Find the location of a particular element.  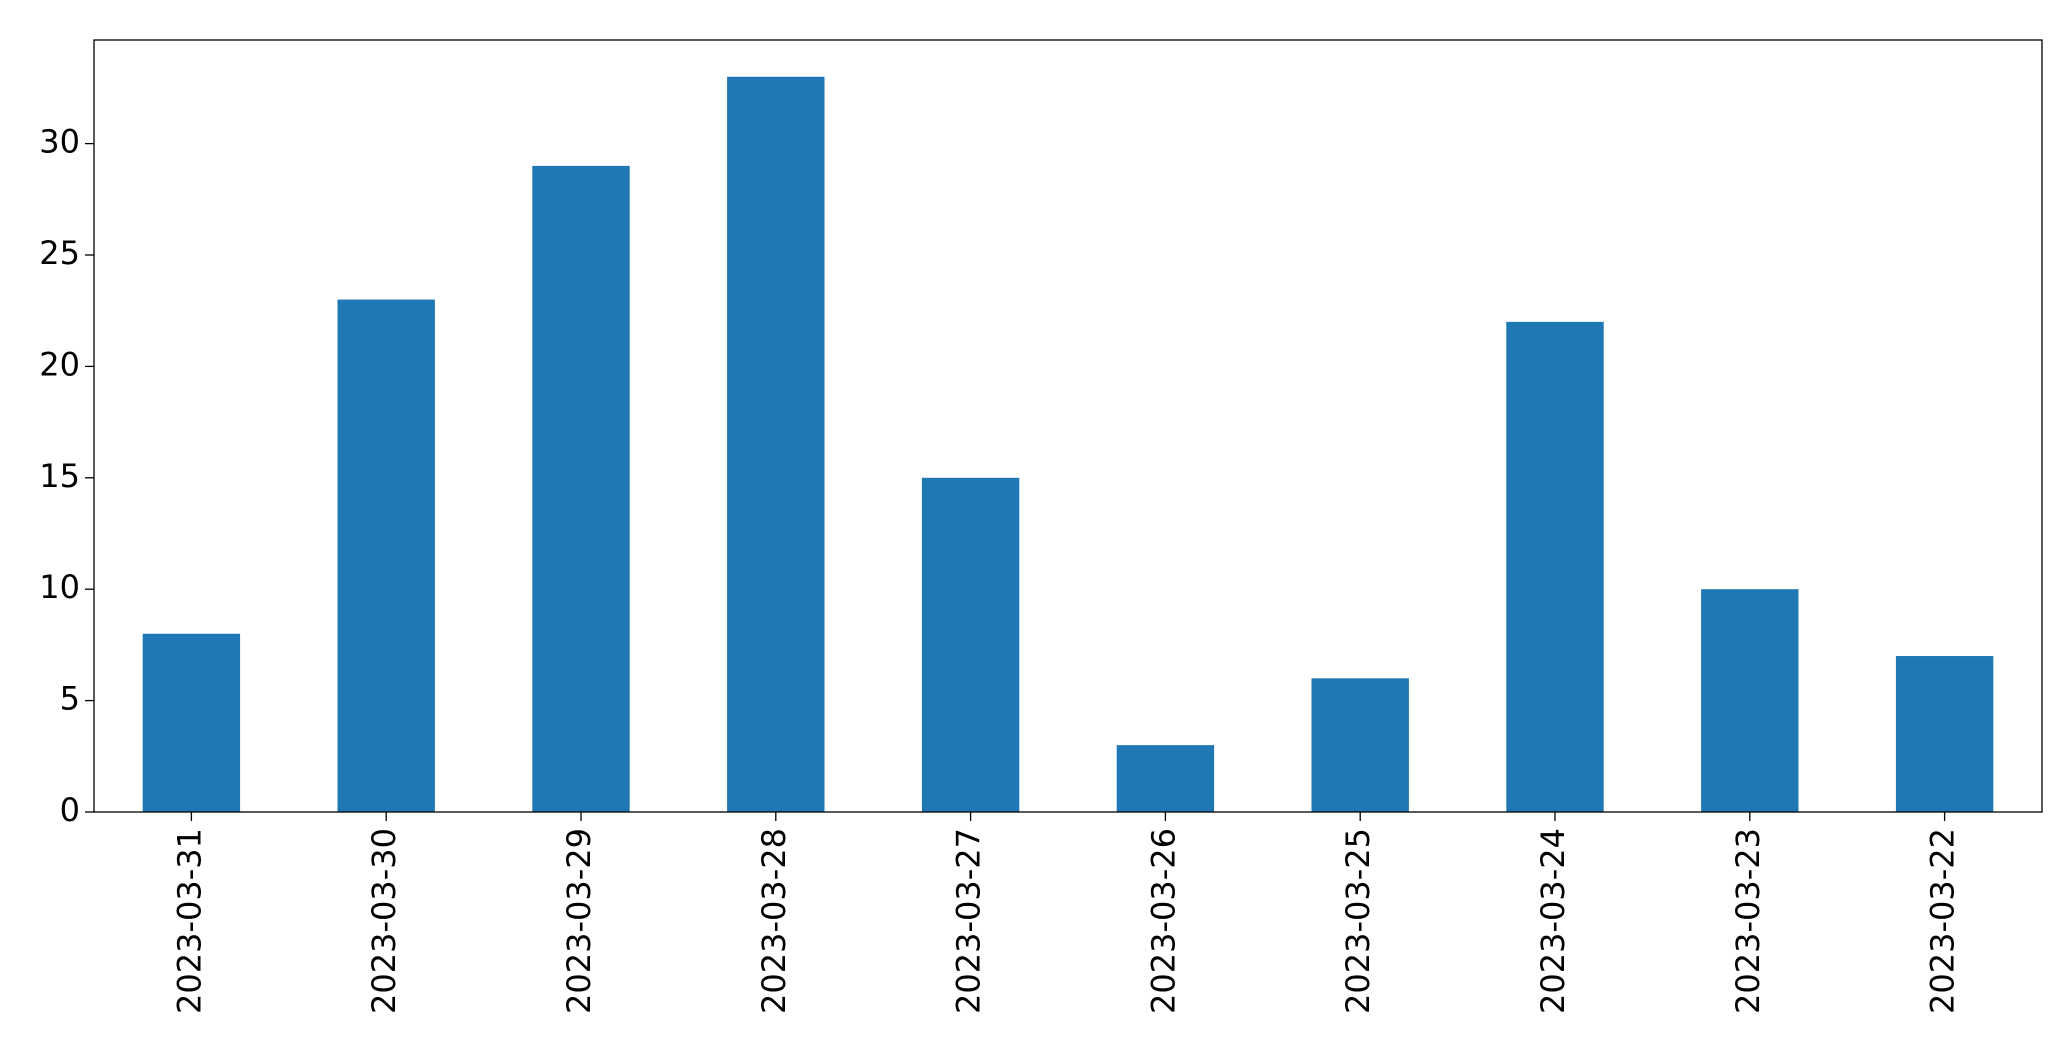

y-tick-label: 25 is located at coordinates (59, 253).